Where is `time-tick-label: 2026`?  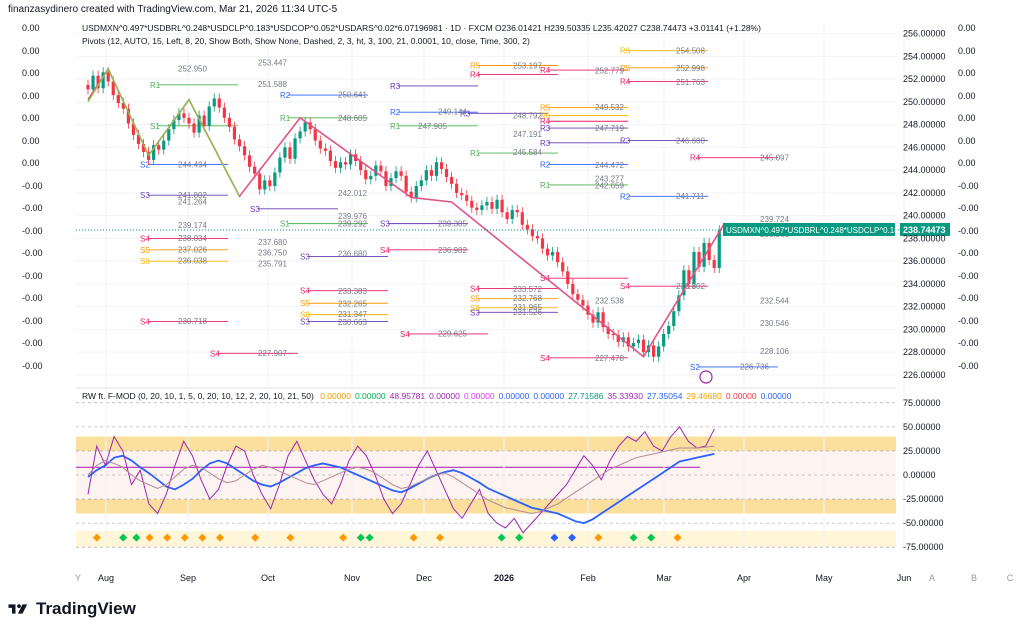 time-tick-label: 2026 is located at coordinates (504, 578).